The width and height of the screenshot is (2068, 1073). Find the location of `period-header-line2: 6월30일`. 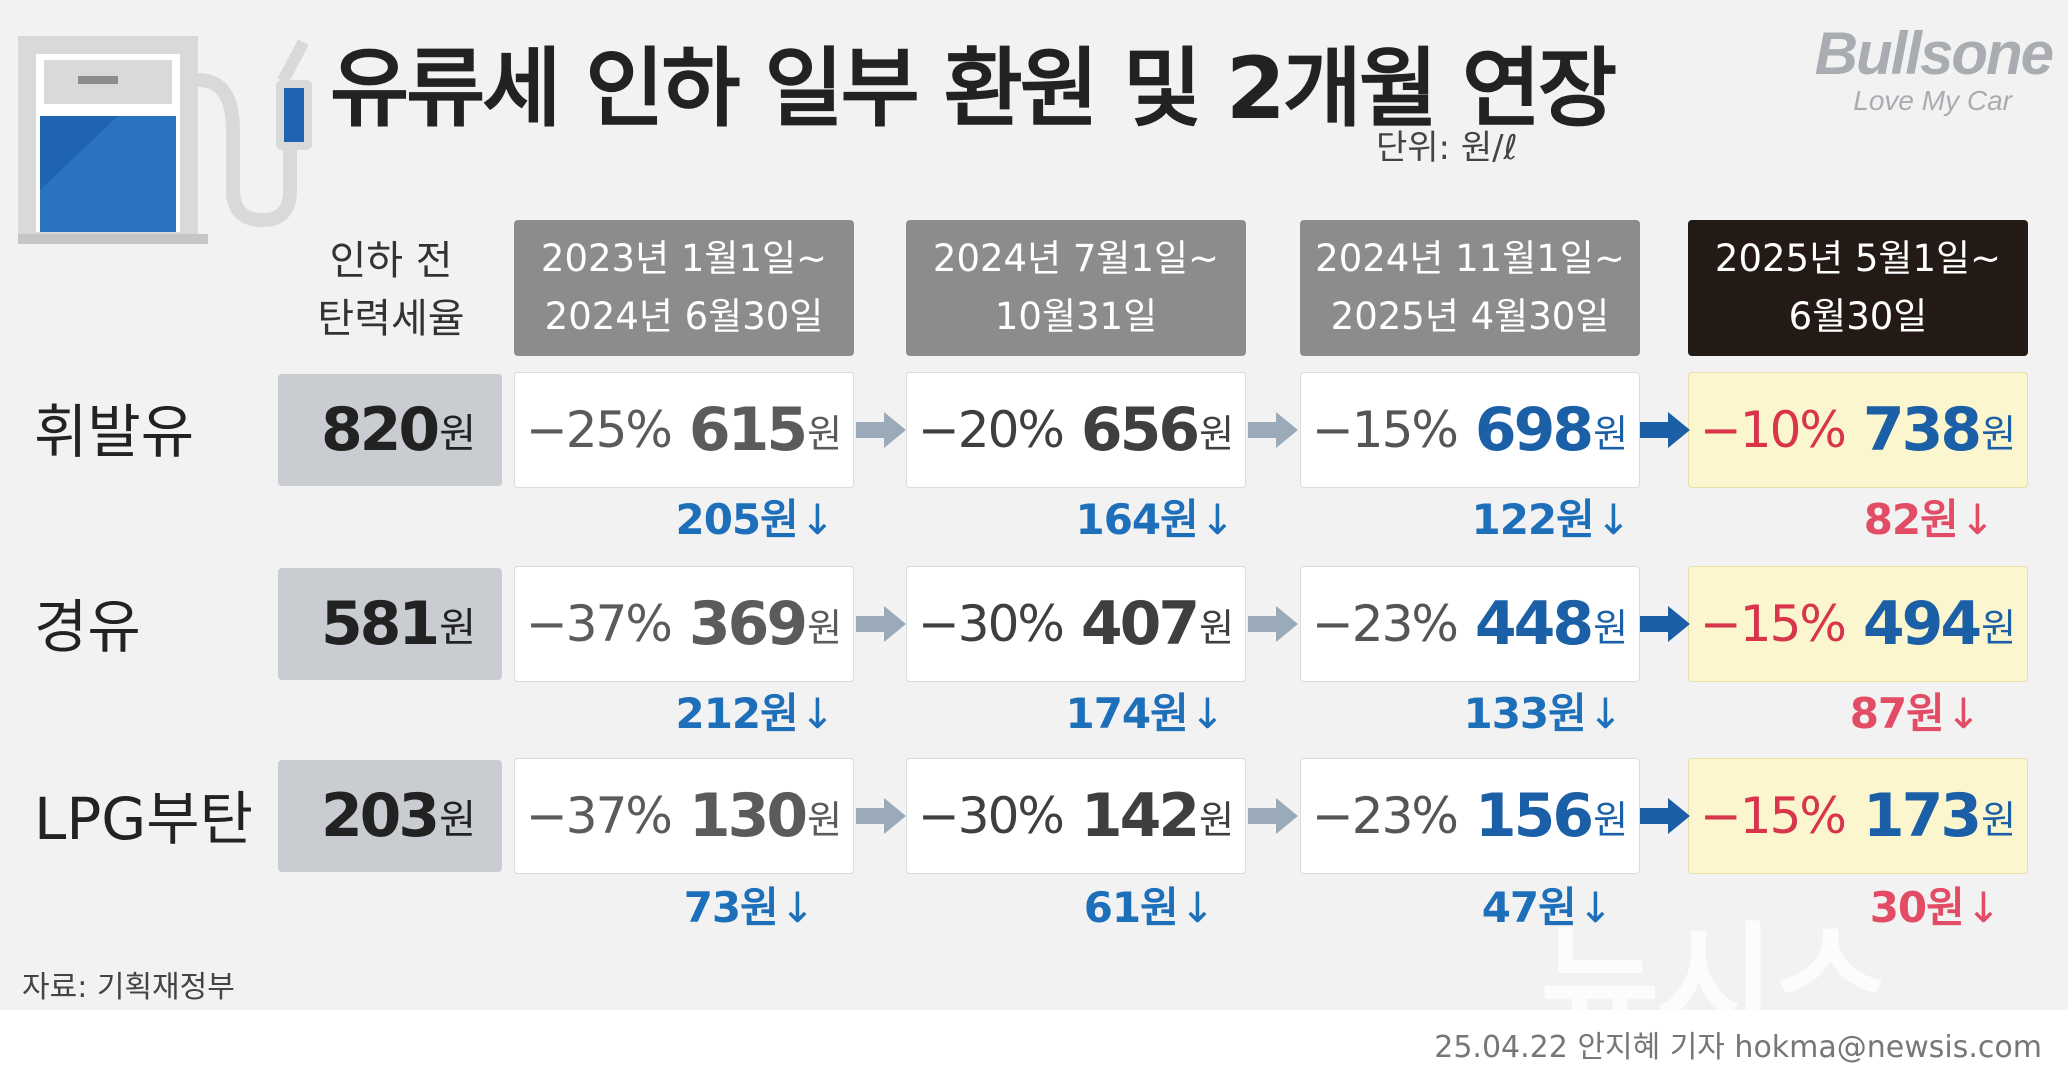

period-header-line2: 6월30일 is located at coordinates (1858, 316).